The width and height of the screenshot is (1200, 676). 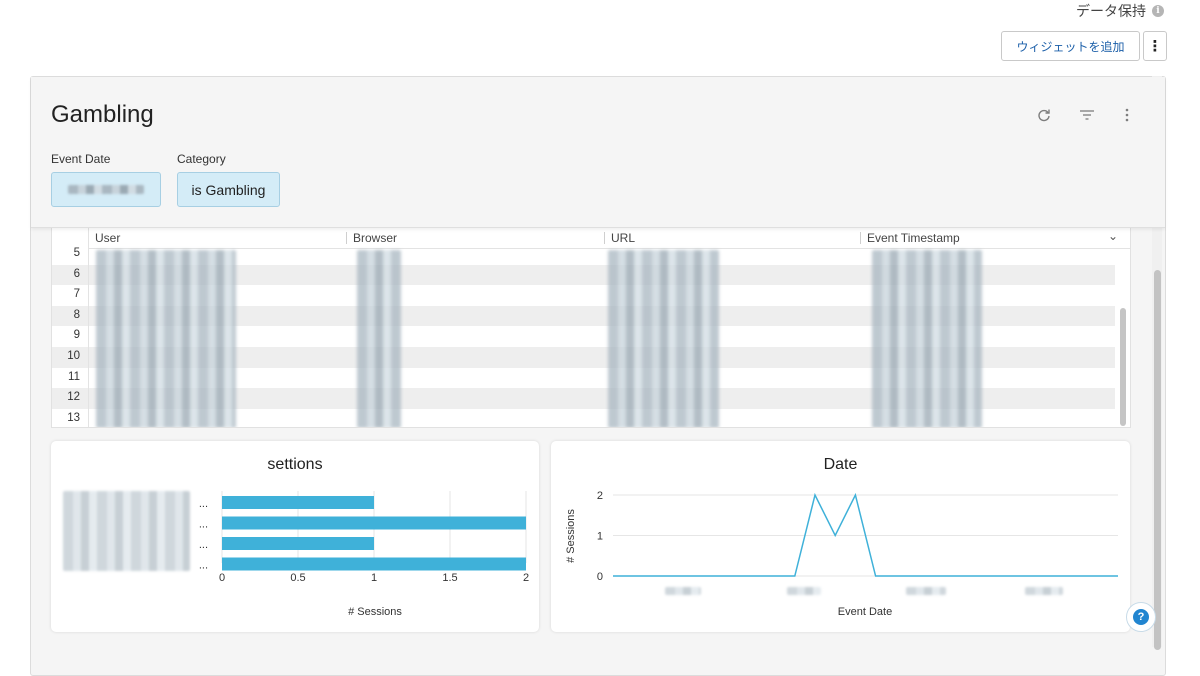 What do you see at coordinates (583, 378) in the screenshot?
I see `table-row: 11` at bounding box center [583, 378].